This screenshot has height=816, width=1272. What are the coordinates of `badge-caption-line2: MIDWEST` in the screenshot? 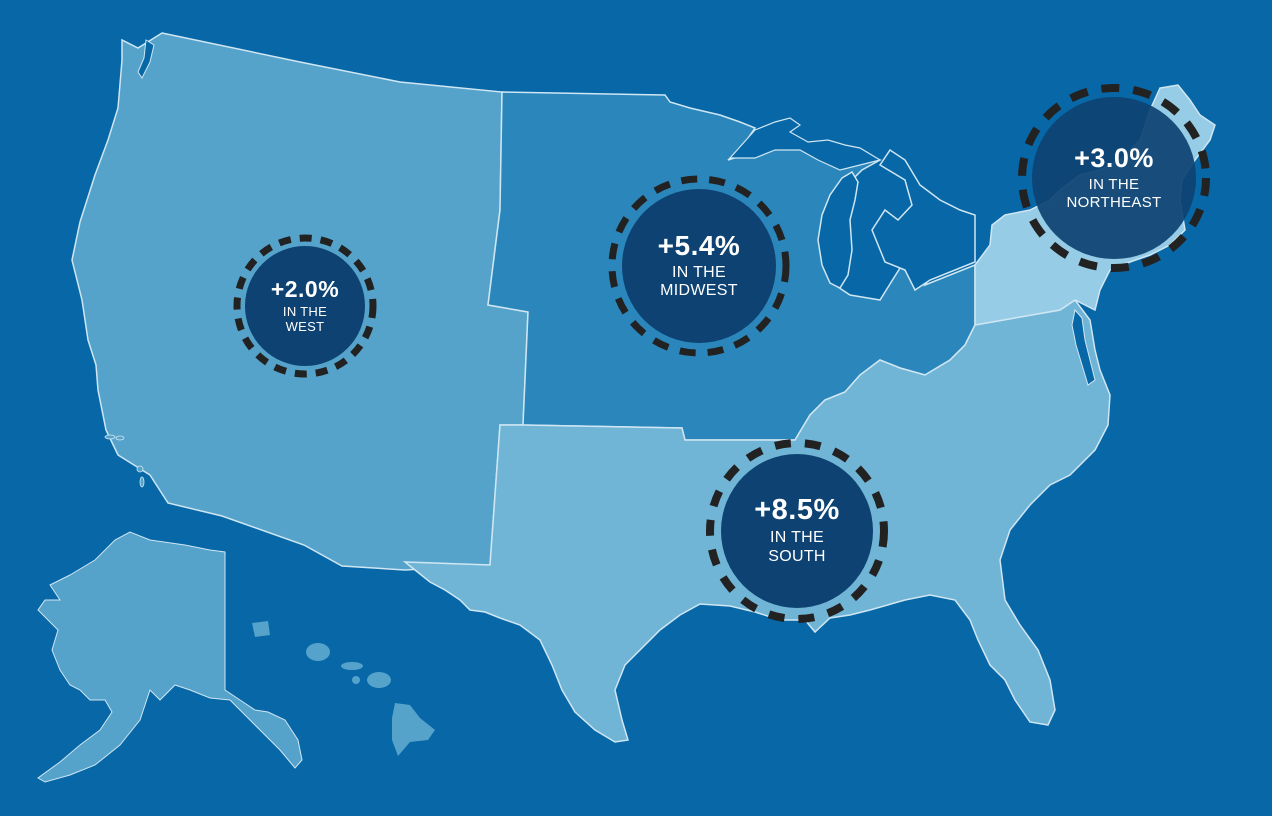 It's located at (699, 290).